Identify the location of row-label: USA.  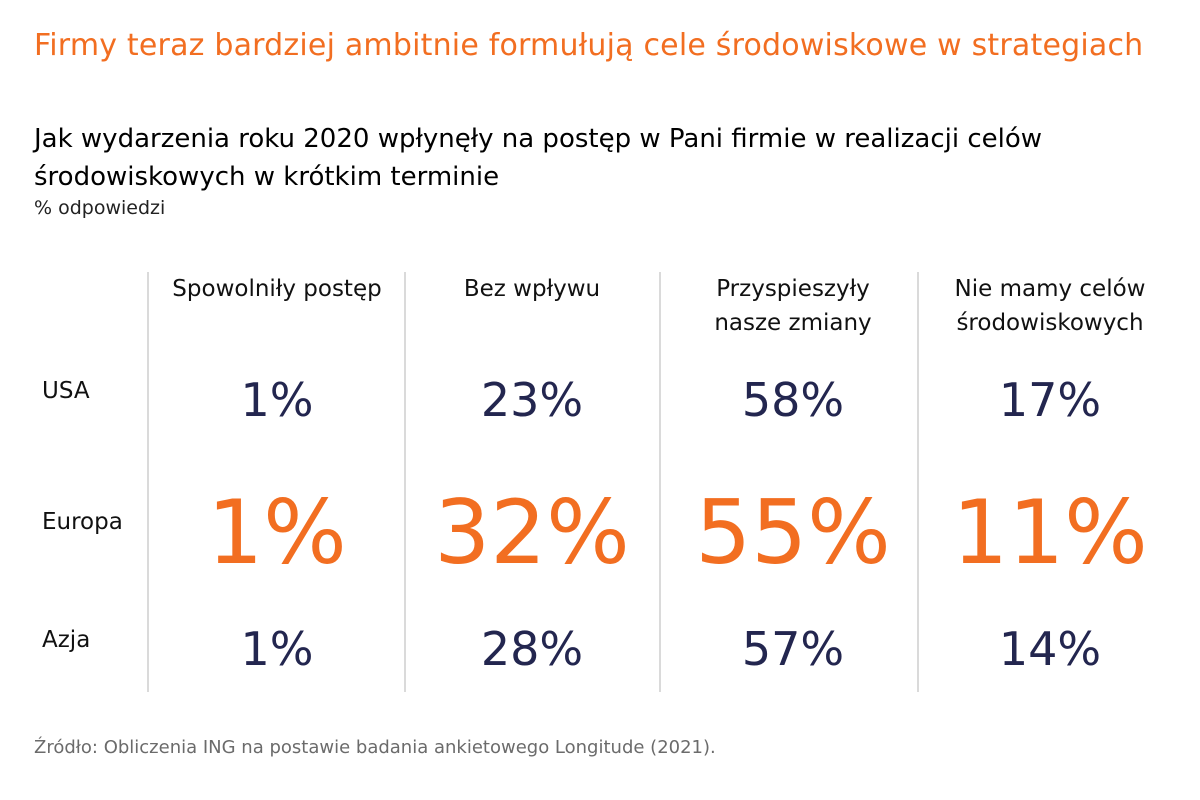
(66, 391).